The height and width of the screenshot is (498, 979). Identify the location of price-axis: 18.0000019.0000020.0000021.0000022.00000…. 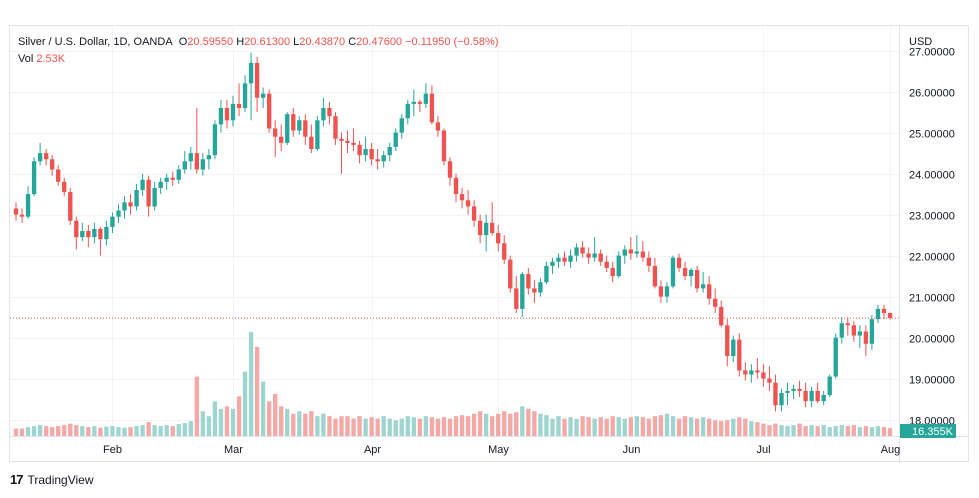
(928, 237).